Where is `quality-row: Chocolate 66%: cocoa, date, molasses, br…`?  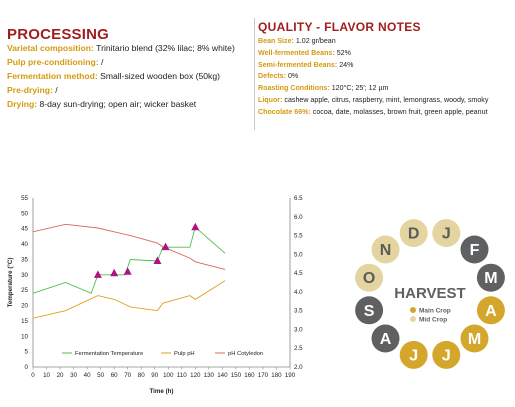
quality-row: Chocolate 66%: cocoa, date, molasses, br… is located at coordinates (373, 113).